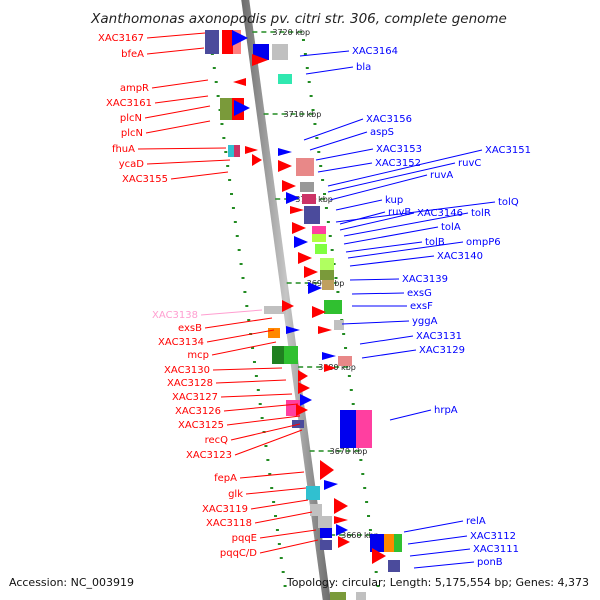 Image resolution: width=600 pixels, height=600 pixels. What do you see at coordinates (349, 451) in the screenshot?
I see `kbp-tick-label: 3670 kbp` at bounding box center [349, 451].